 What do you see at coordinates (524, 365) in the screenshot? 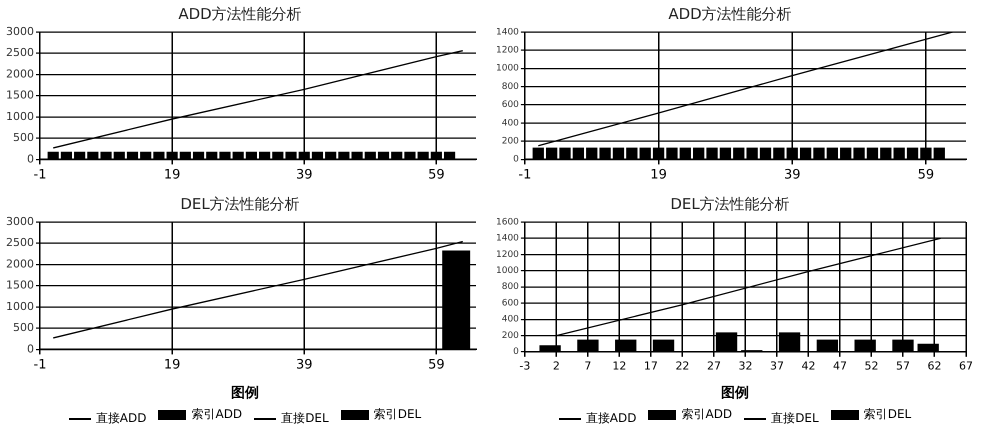
I see `x-tick-label: -3` at bounding box center [524, 365].